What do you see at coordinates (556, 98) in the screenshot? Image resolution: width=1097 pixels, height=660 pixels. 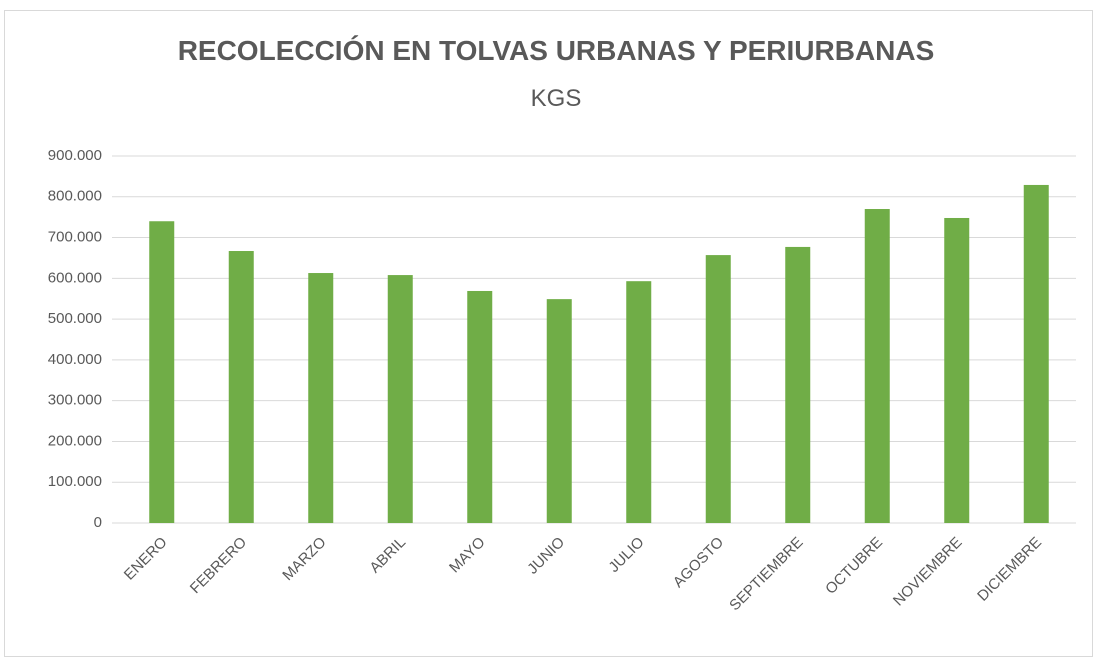 I see `chart-subtitle: KGS` at bounding box center [556, 98].